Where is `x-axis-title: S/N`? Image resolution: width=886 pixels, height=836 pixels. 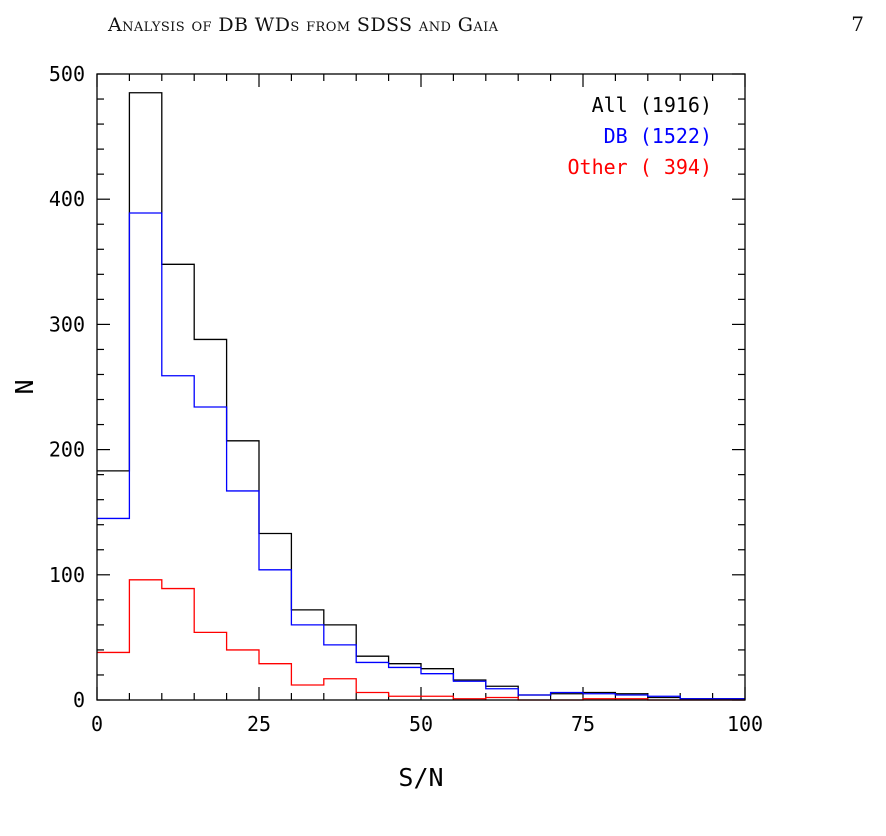 x-axis-title: S/N is located at coordinates (420, 777).